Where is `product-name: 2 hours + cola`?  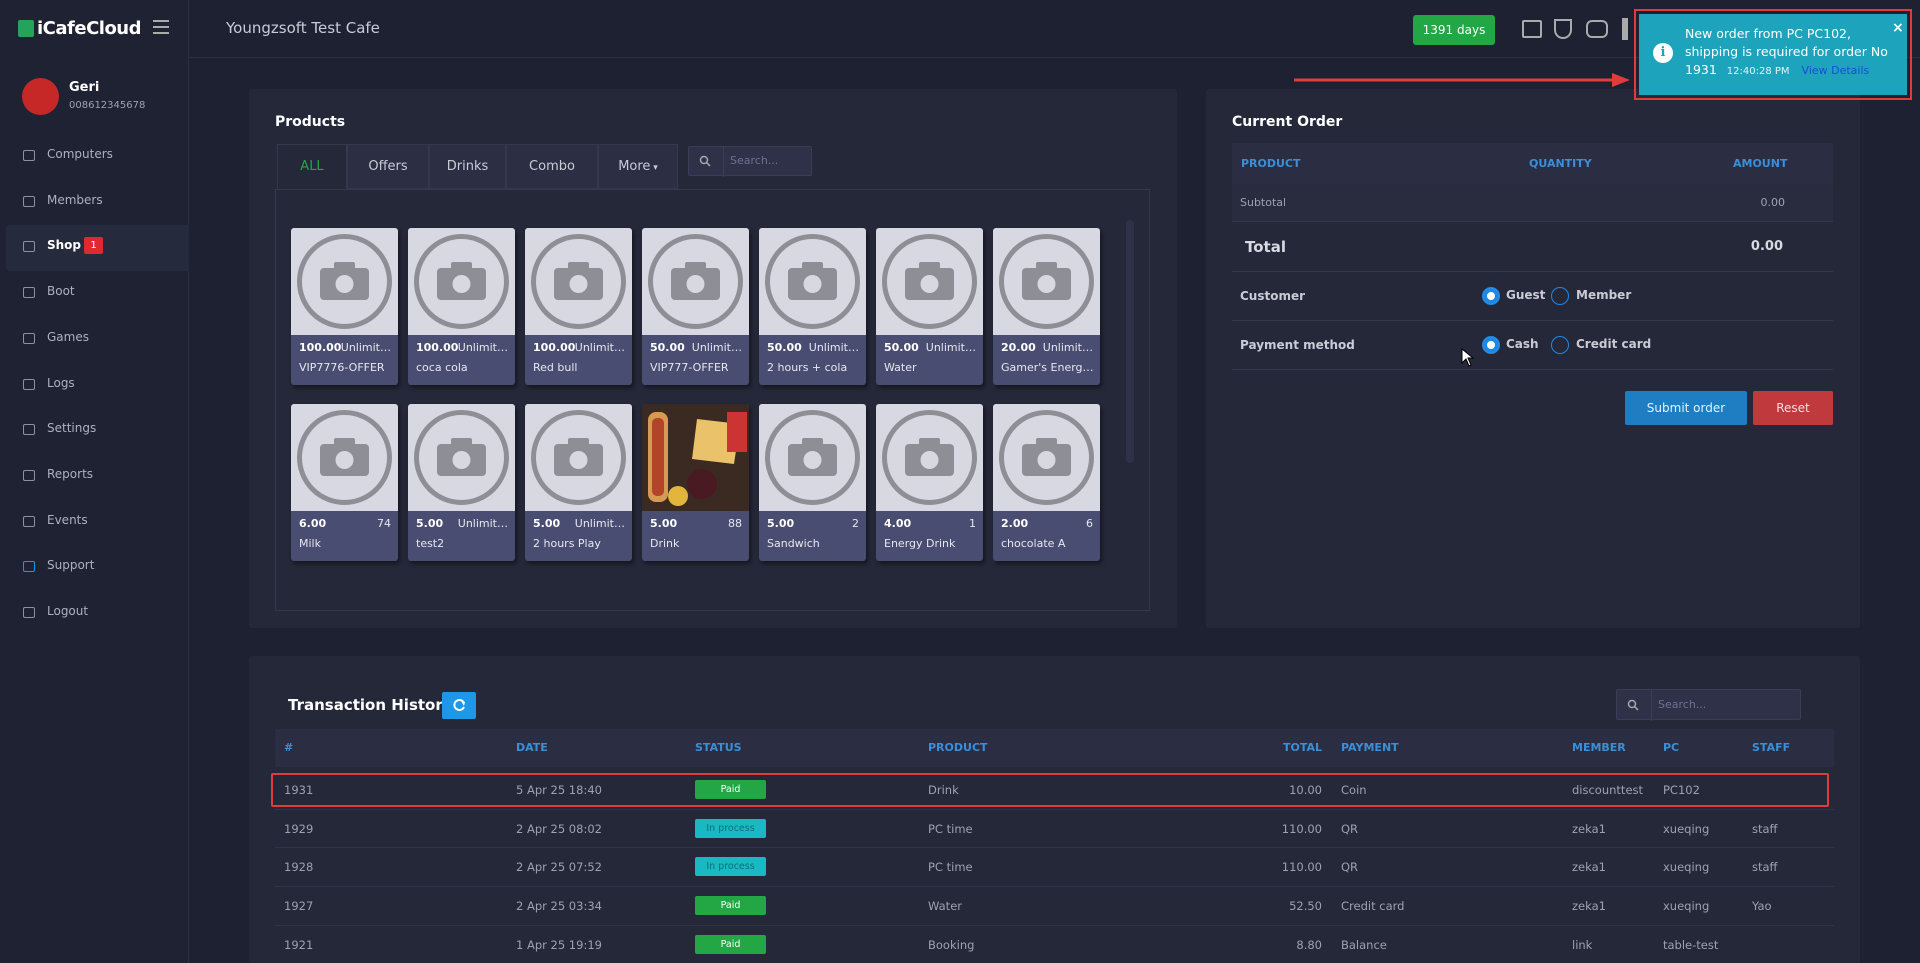
product-name: 2 hours + cola is located at coordinates (807, 367).